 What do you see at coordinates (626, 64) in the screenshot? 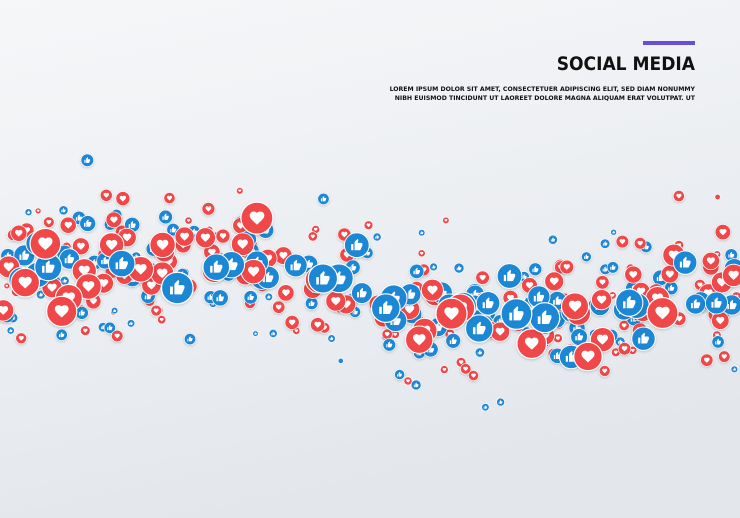
I see `title: SOCIAL MEDIA` at bounding box center [626, 64].